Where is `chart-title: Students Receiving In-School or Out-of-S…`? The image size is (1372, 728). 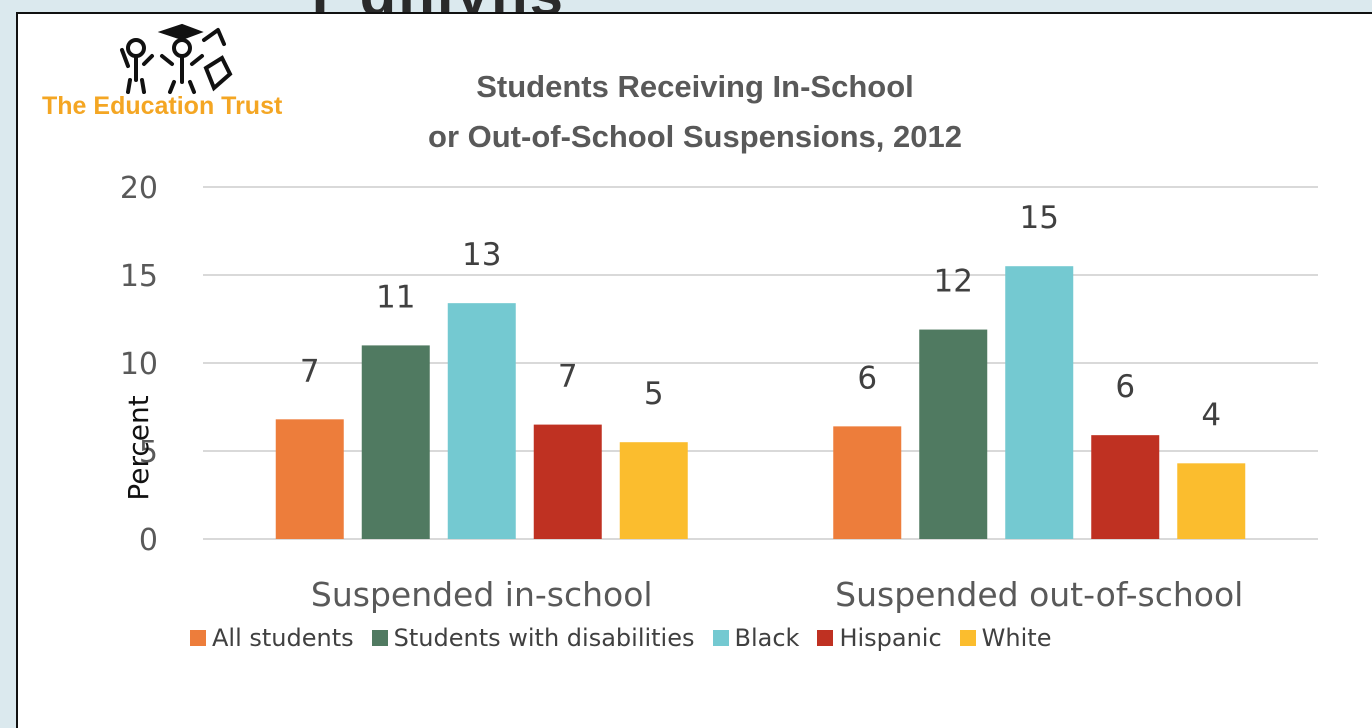 chart-title: Students Receiving In-School or Out-of-S… is located at coordinates (695, 112).